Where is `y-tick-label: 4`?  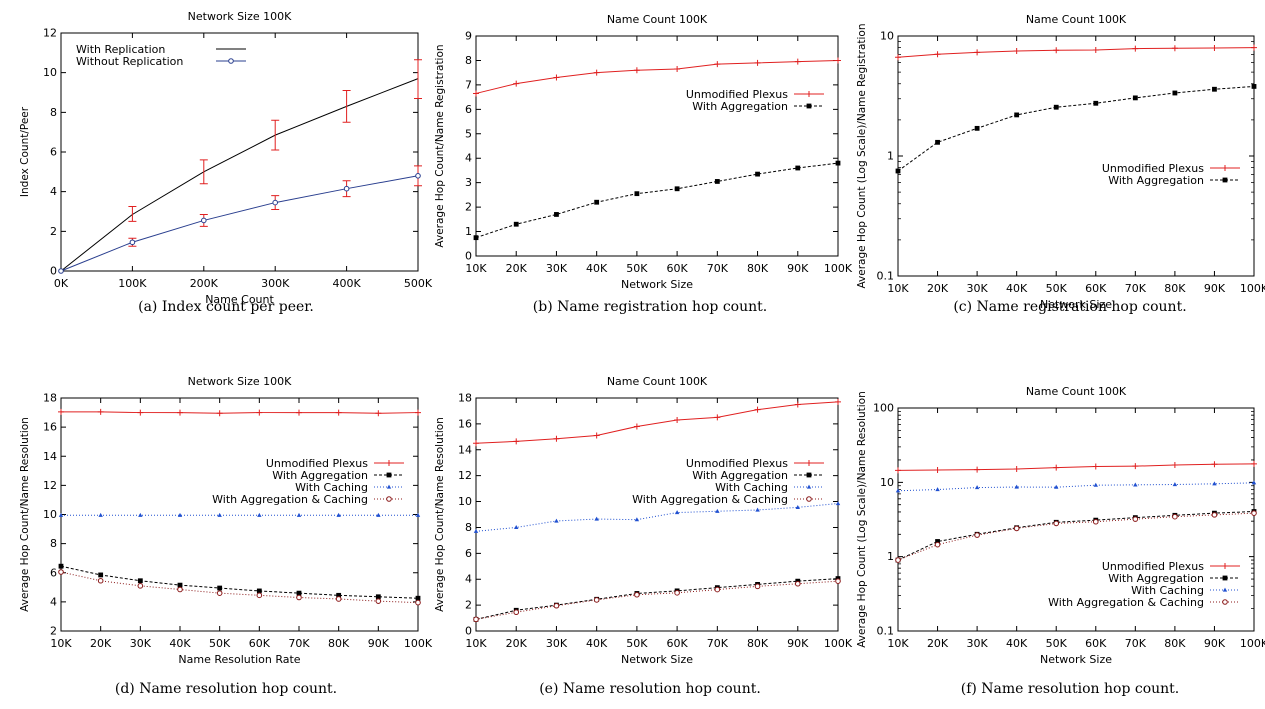 y-tick-label: 4 is located at coordinates (468, 579).